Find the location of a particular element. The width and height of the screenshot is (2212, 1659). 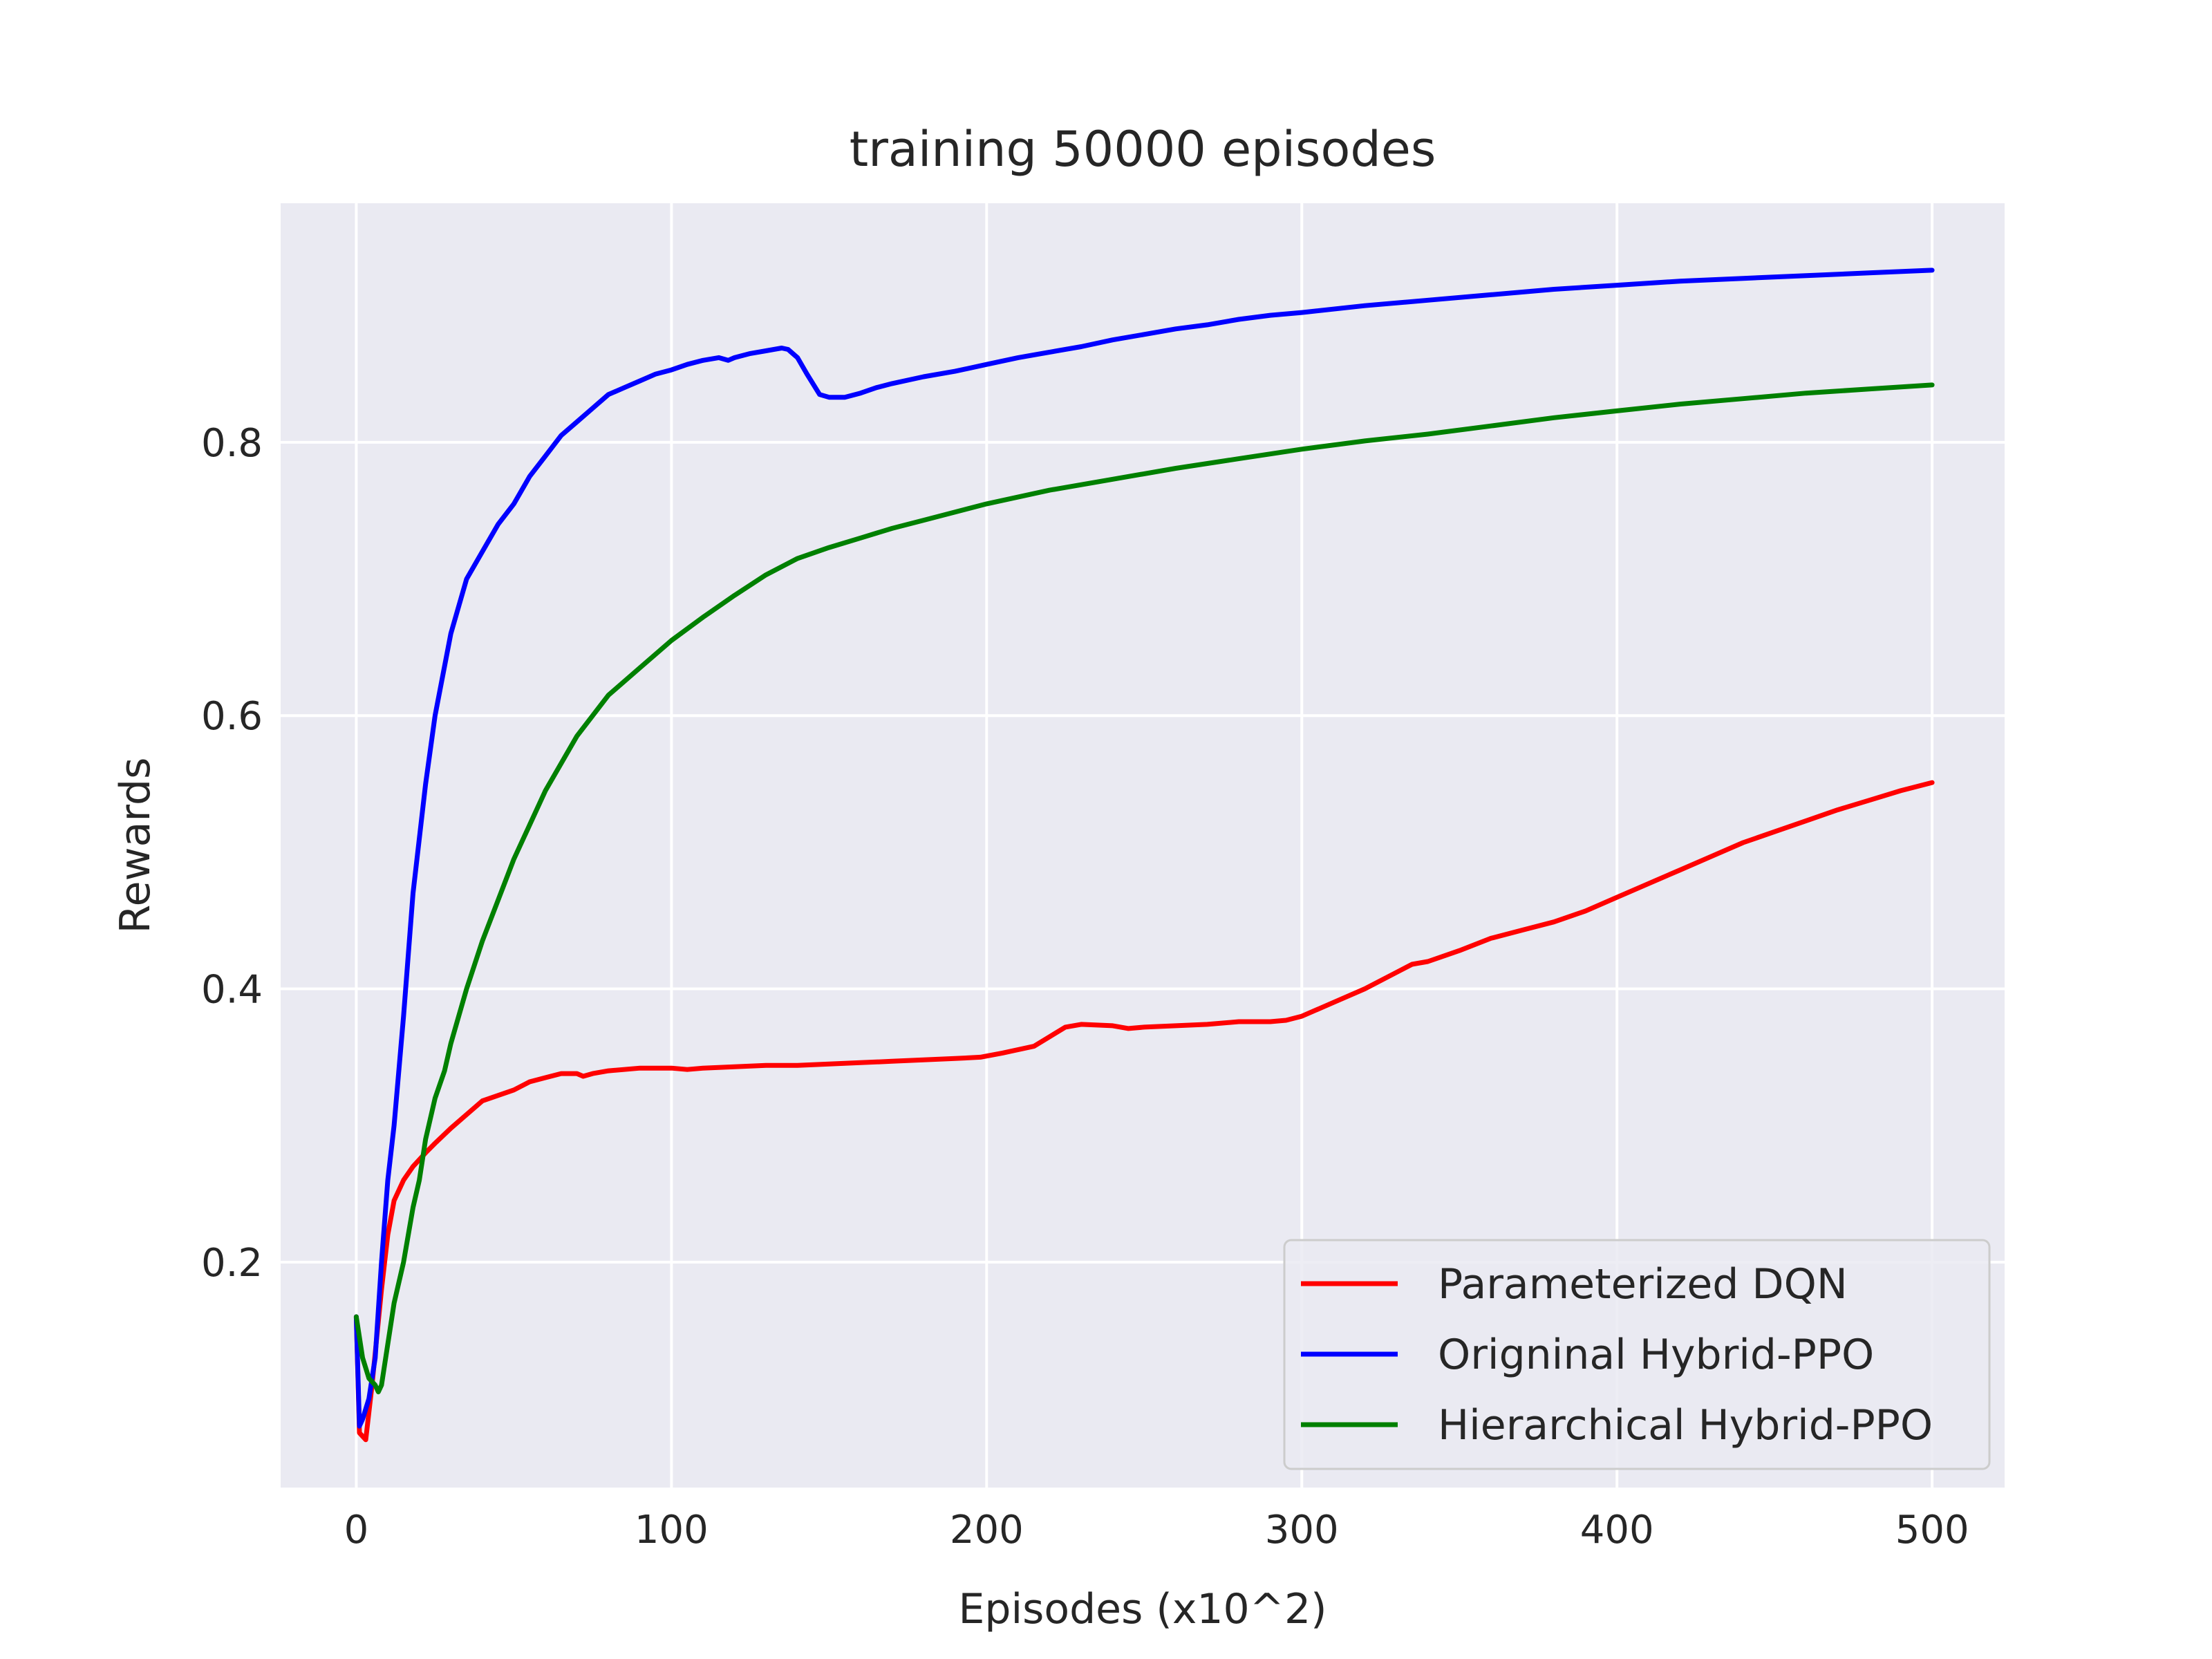

legend-box is located at coordinates (1637, 1354).